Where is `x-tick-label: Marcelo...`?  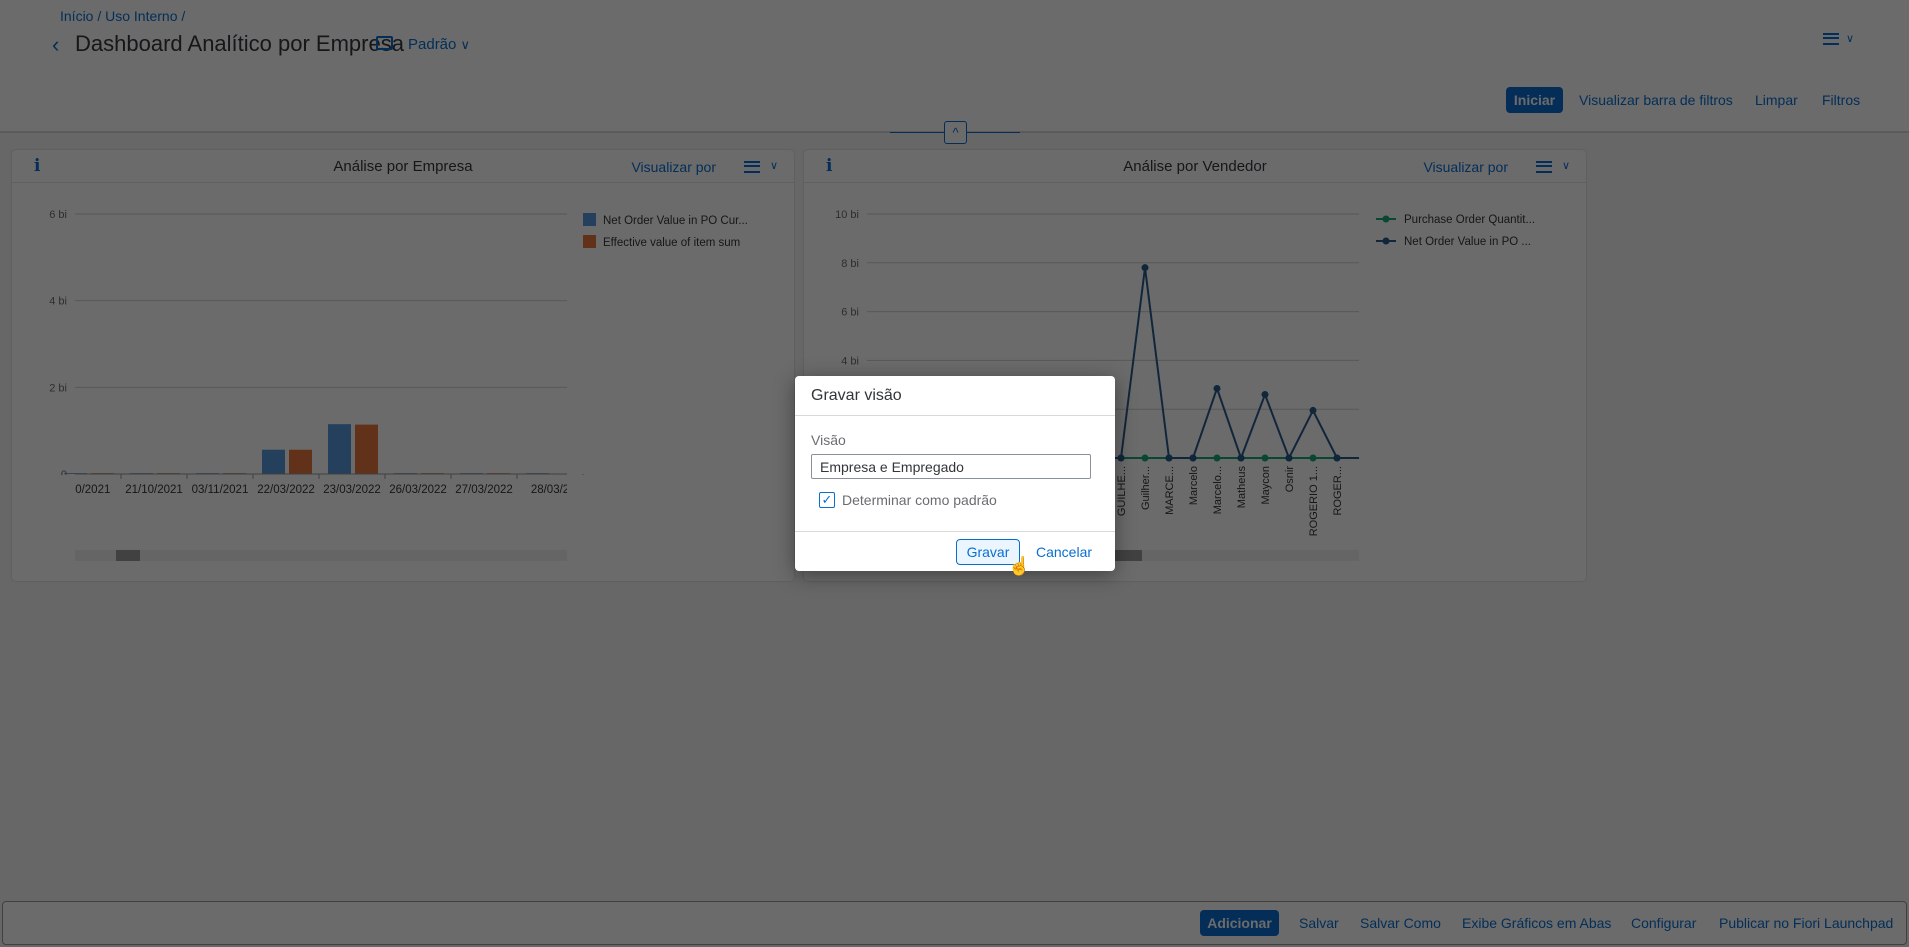 x-tick-label: Marcelo... is located at coordinates (1218, 490).